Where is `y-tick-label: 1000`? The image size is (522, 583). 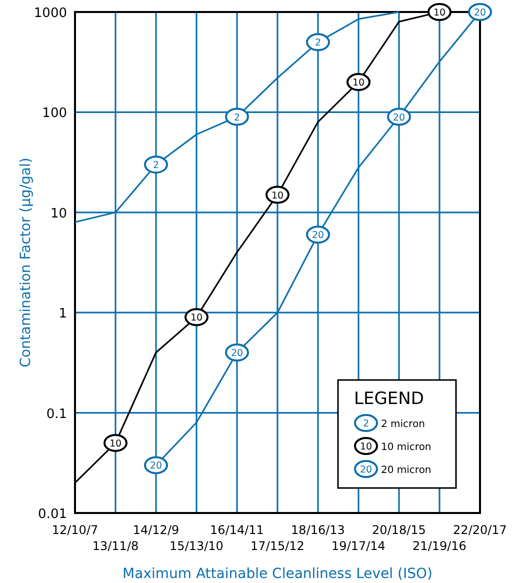
y-tick-label: 1000 is located at coordinates (50, 13).